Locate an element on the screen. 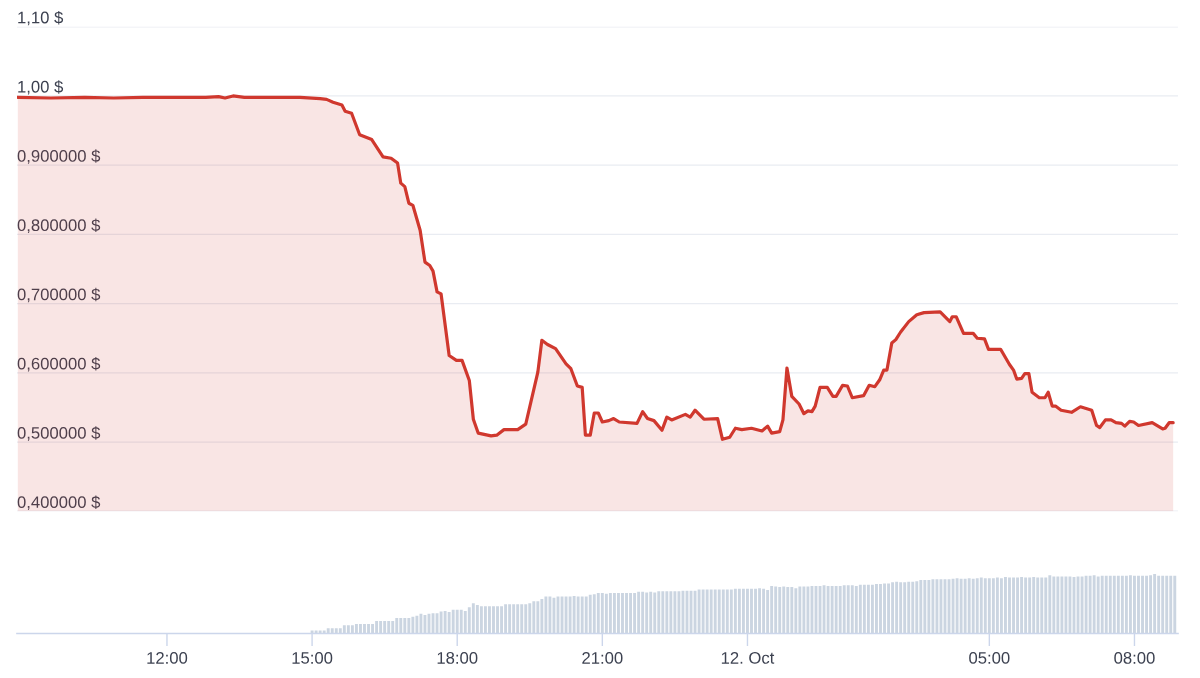 The height and width of the screenshot is (678, 1200). x-tick-label: 12:00 is located at coordinates (167, 658).